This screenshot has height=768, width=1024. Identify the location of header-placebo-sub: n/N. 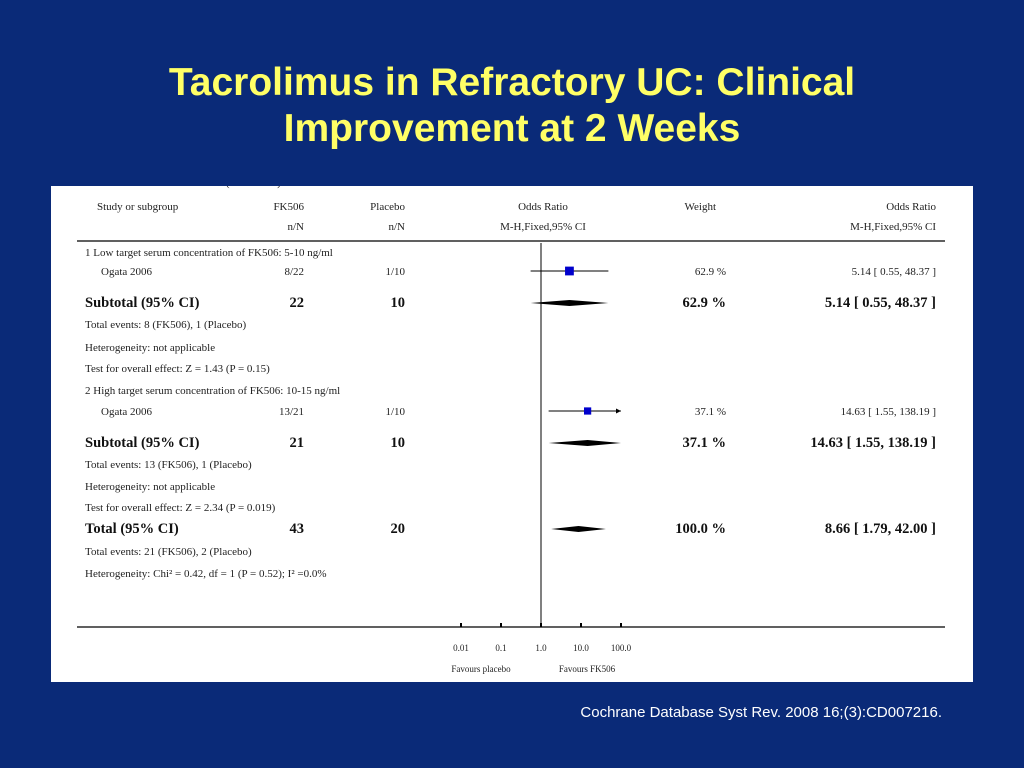
(397, 227).